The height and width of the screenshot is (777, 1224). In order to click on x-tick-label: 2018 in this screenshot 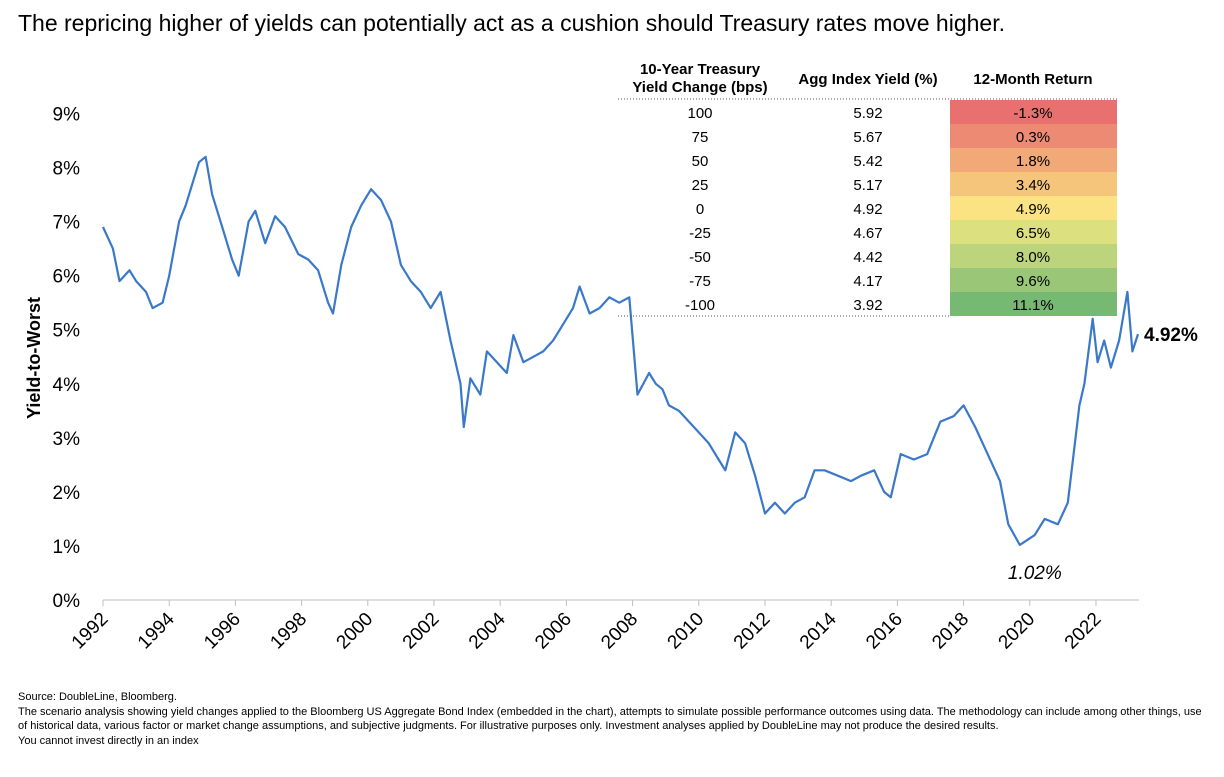, I will do `click(950, 631)`.